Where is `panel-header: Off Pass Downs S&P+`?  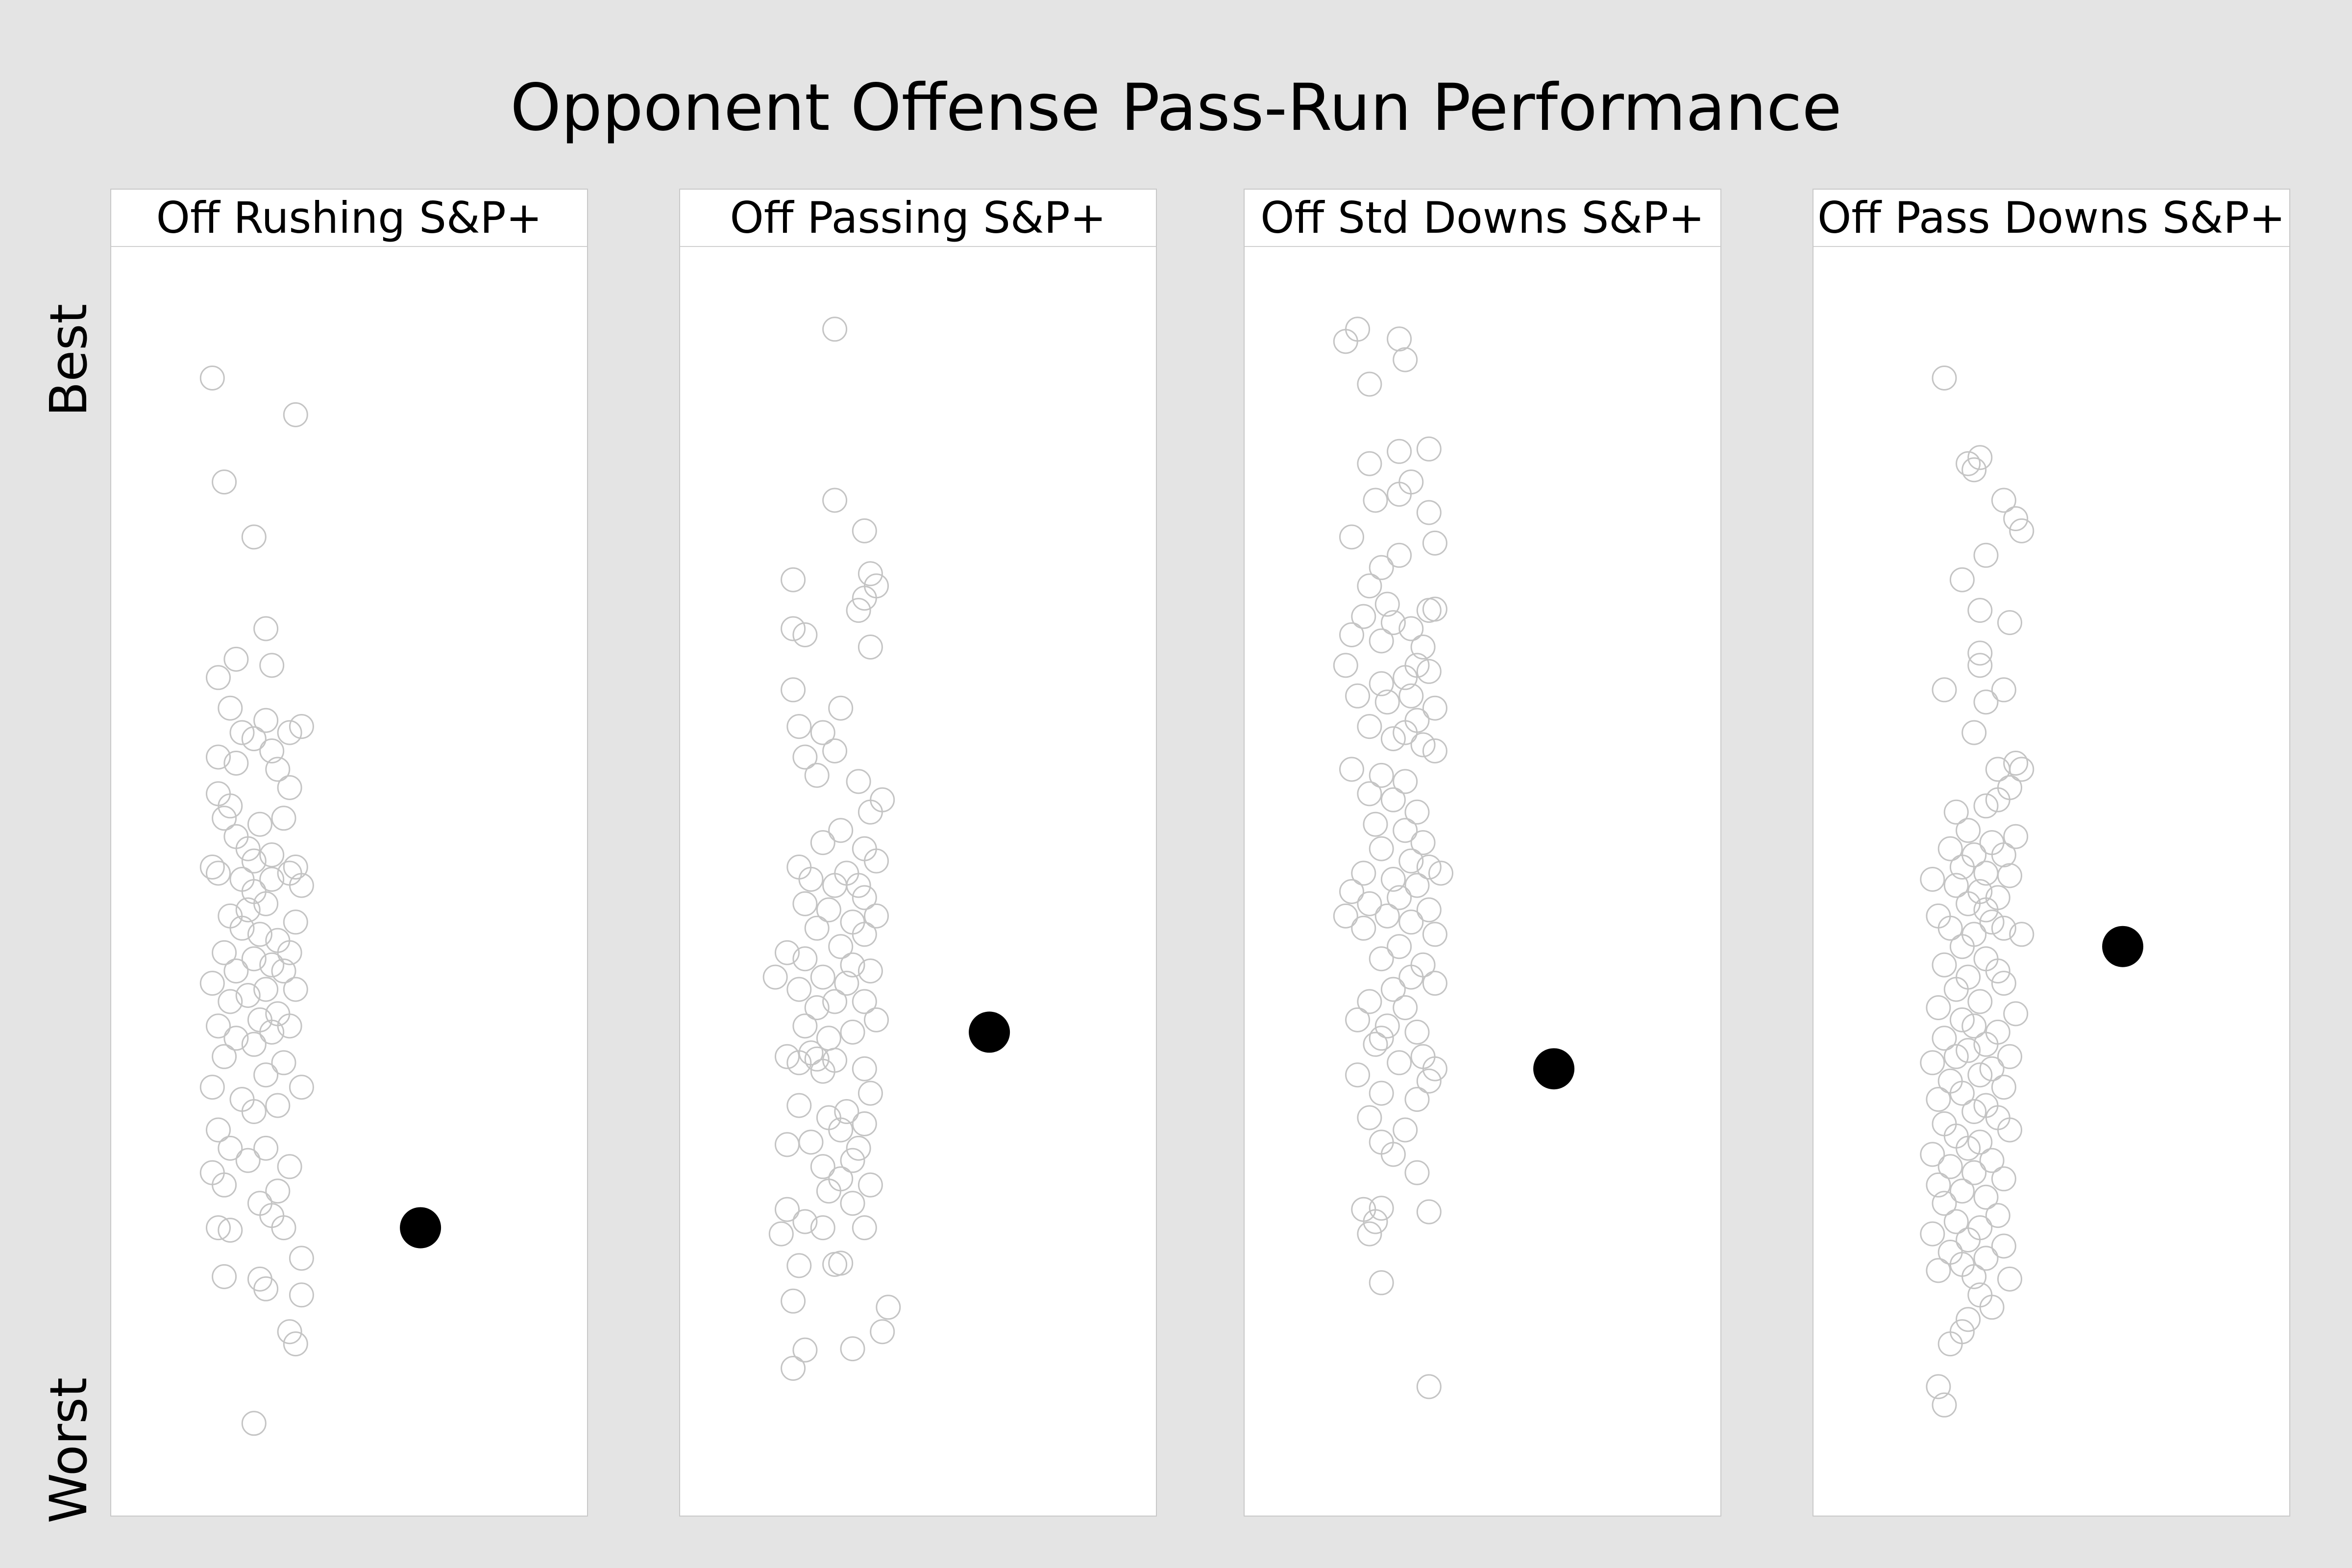 panel-header: Off Pass Downs S&P+ is located at coordinates (2051, 218).